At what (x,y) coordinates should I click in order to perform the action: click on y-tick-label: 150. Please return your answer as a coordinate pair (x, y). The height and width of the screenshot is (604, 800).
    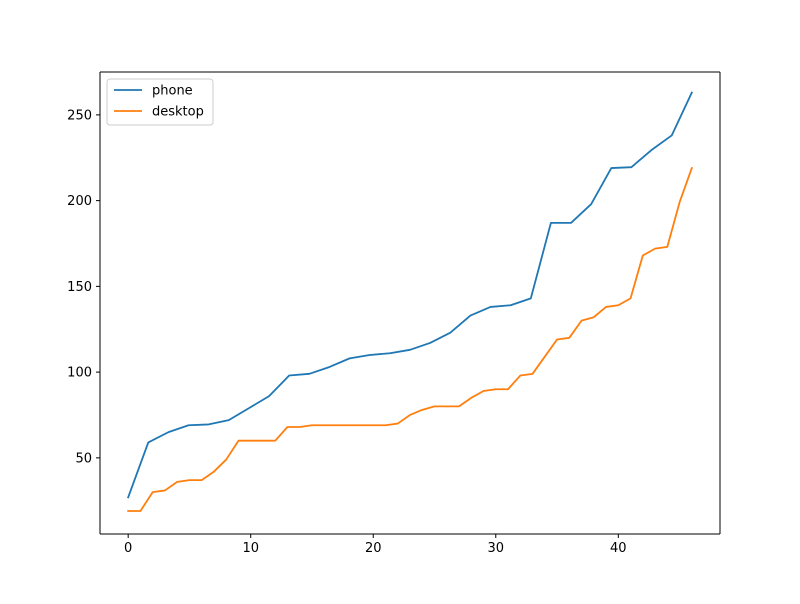
    Looking at the image, I should click on (79, 287).